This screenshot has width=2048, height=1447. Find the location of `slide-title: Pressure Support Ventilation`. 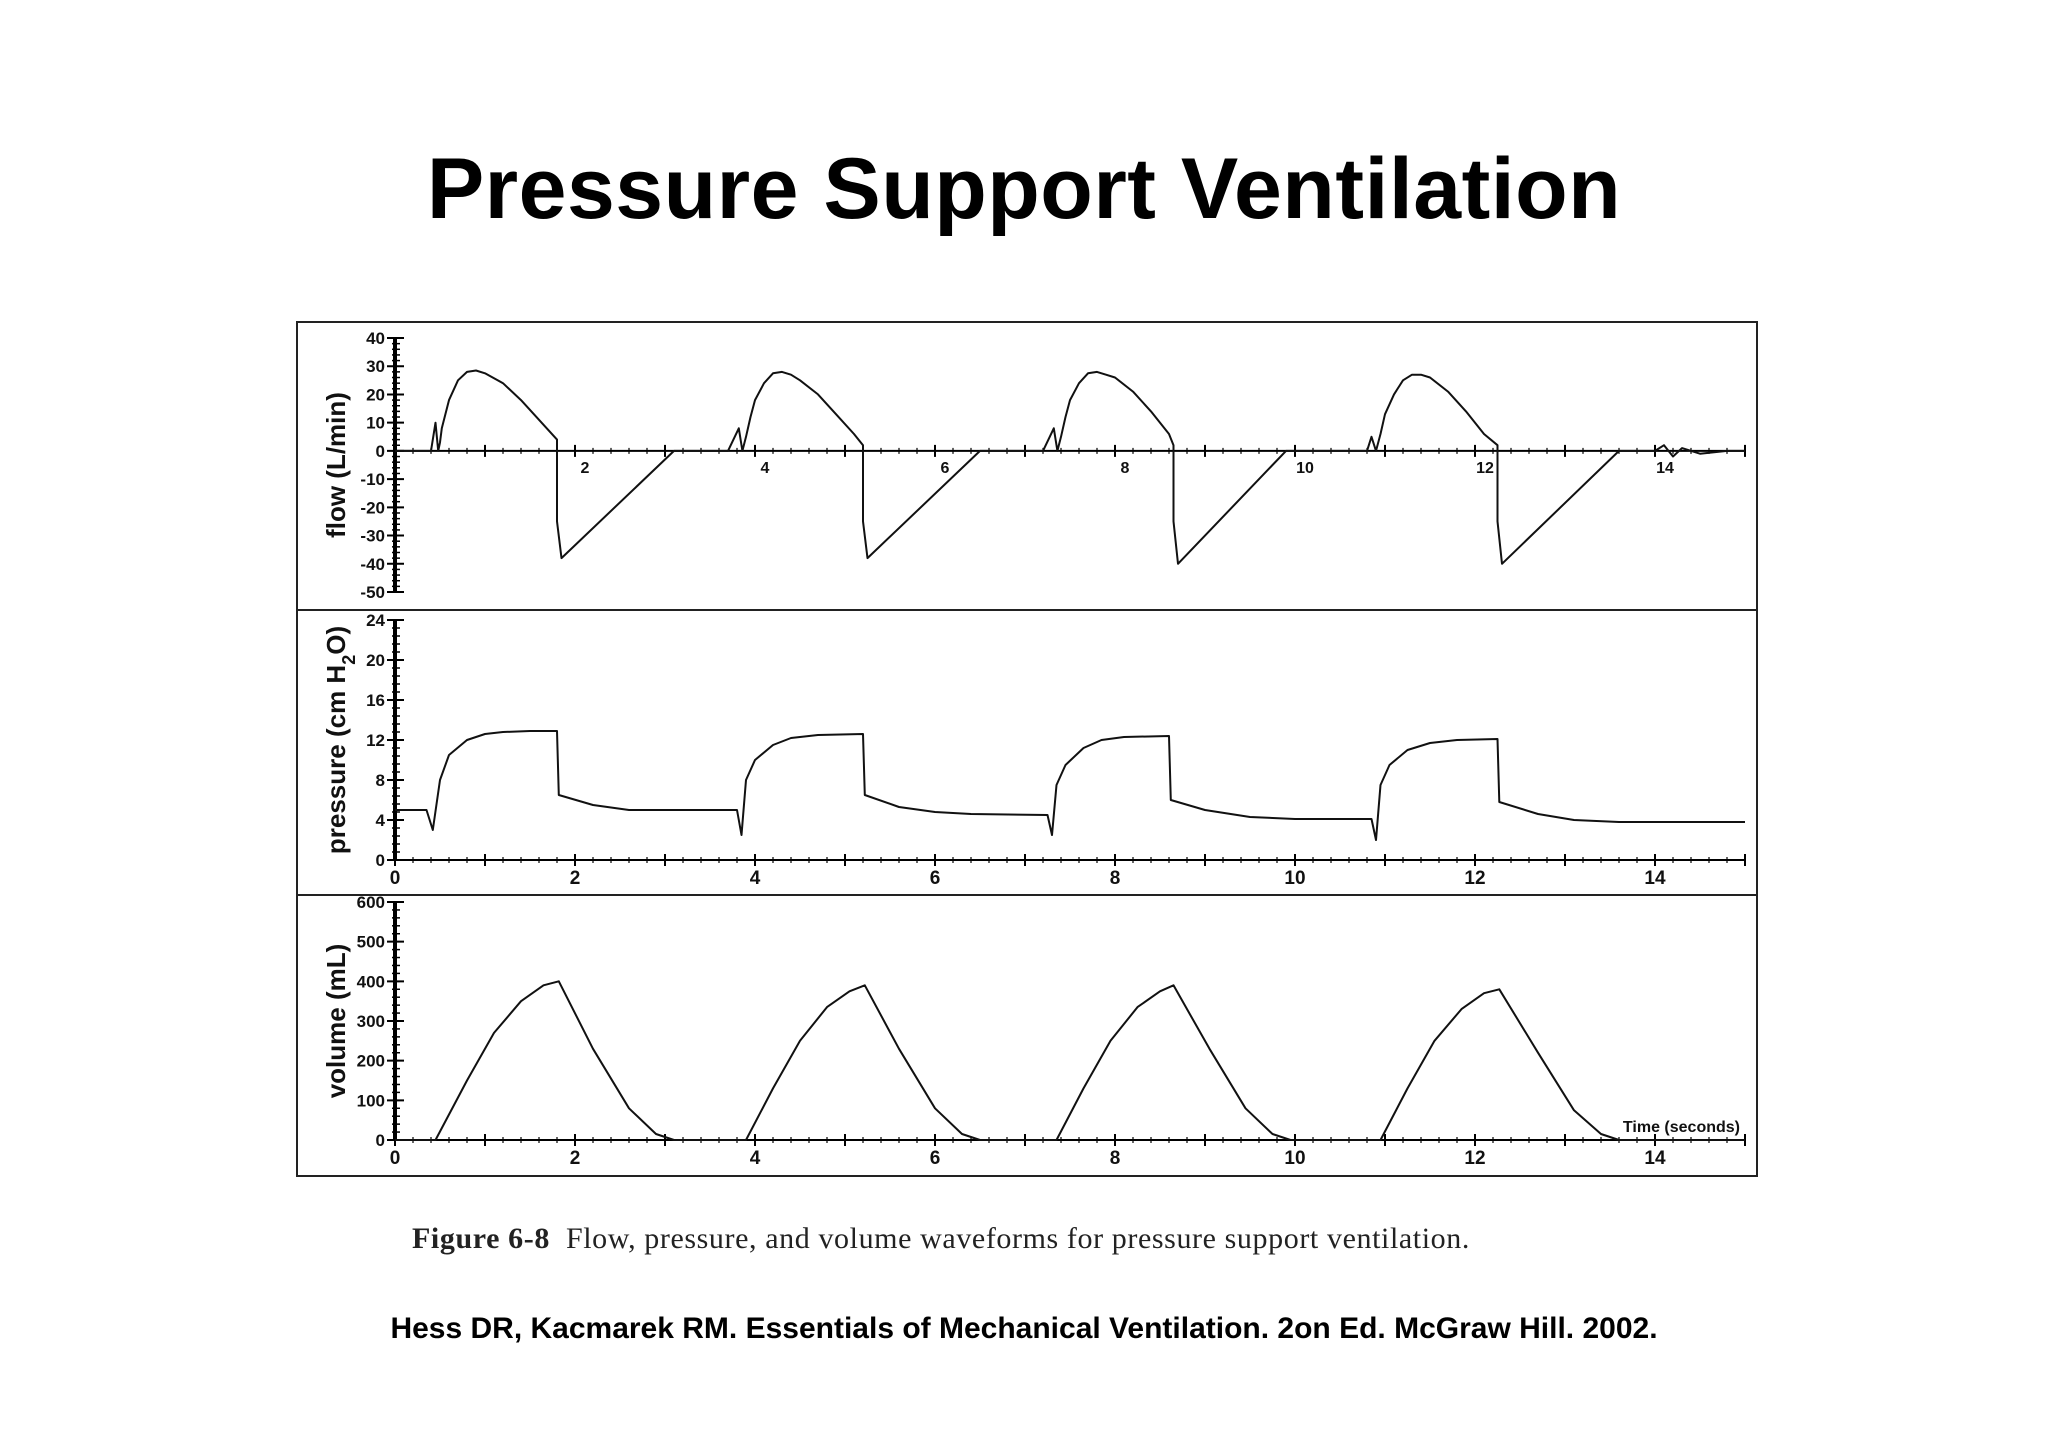

slide-title: Pressure Support Ventilation is located at coordinates (1024, 189).